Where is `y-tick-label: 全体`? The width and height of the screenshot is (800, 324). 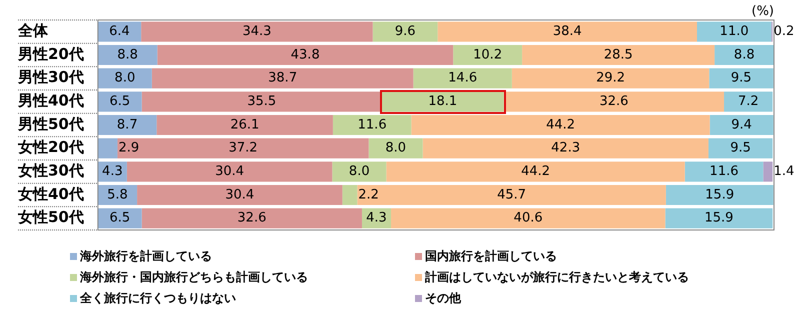
y-tick-label: 全体 is located at coordinates (33, 31).